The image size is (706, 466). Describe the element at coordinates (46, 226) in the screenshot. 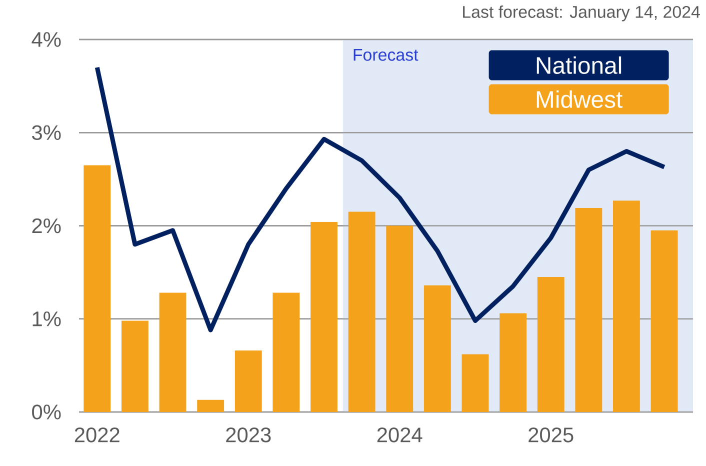

I see `y-tick-label: 2%` at that location.